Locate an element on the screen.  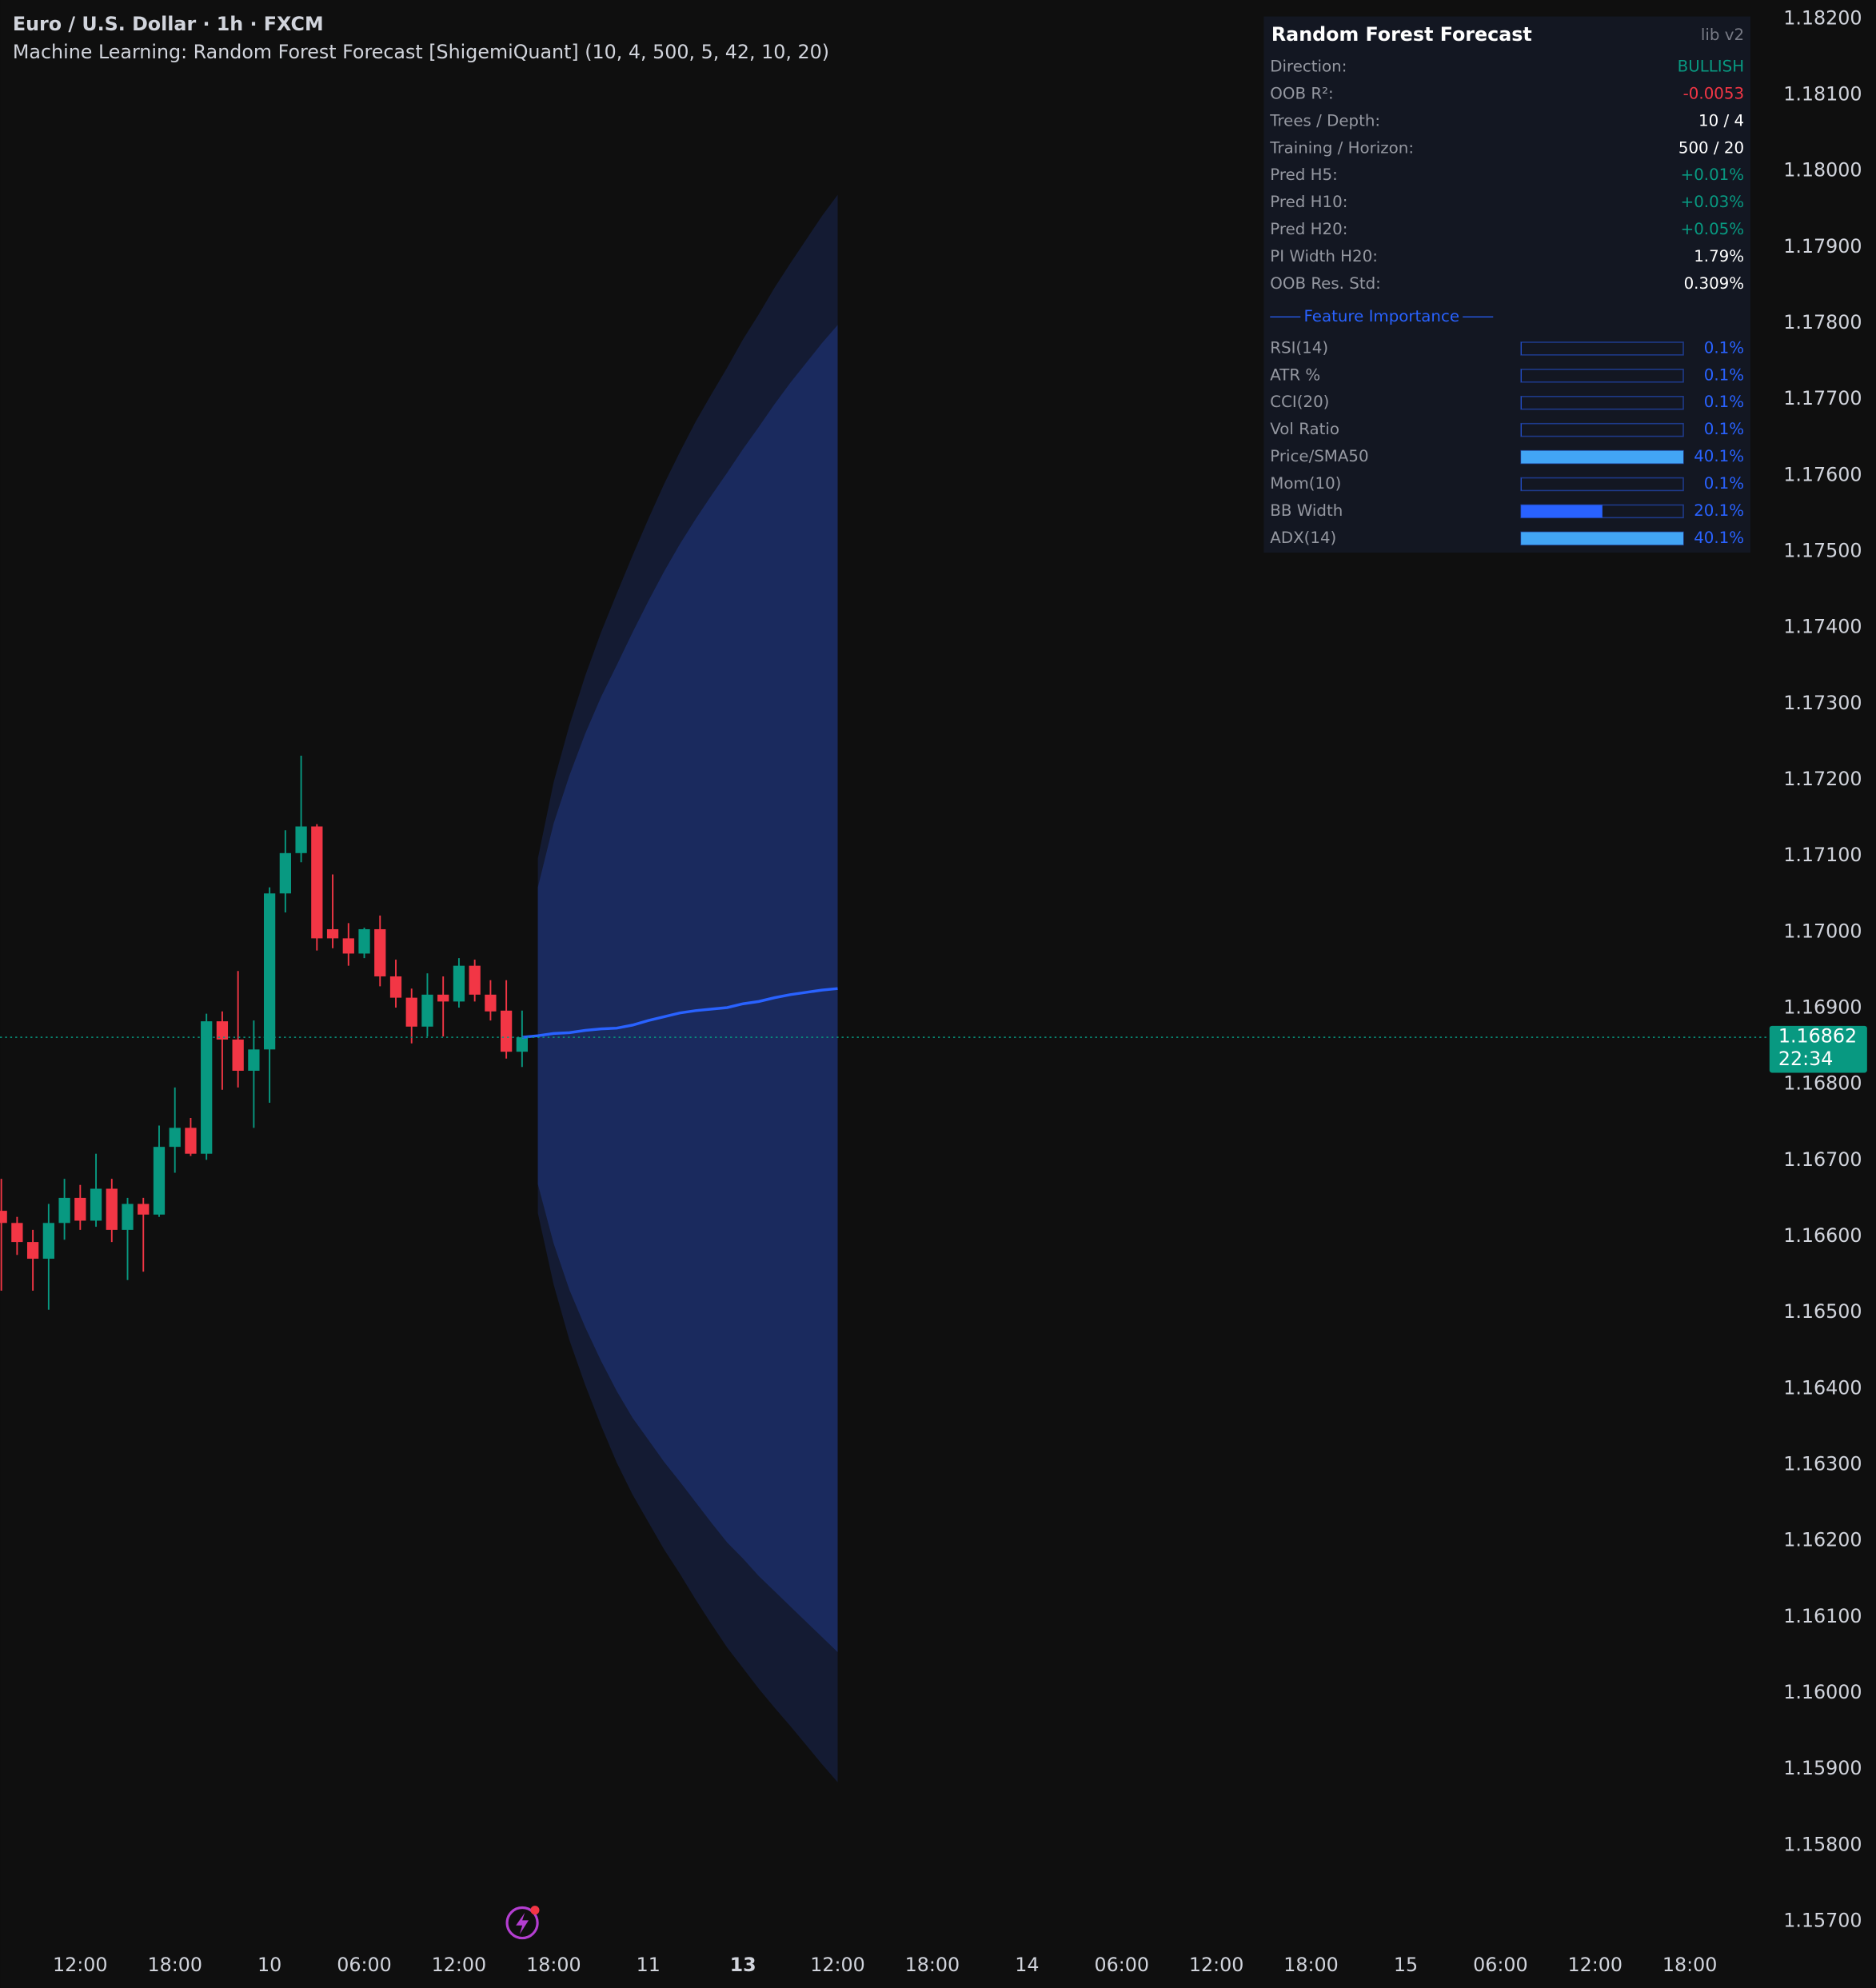
y-tick-label: 1.16500 is located at coordinates (1823, 1311).